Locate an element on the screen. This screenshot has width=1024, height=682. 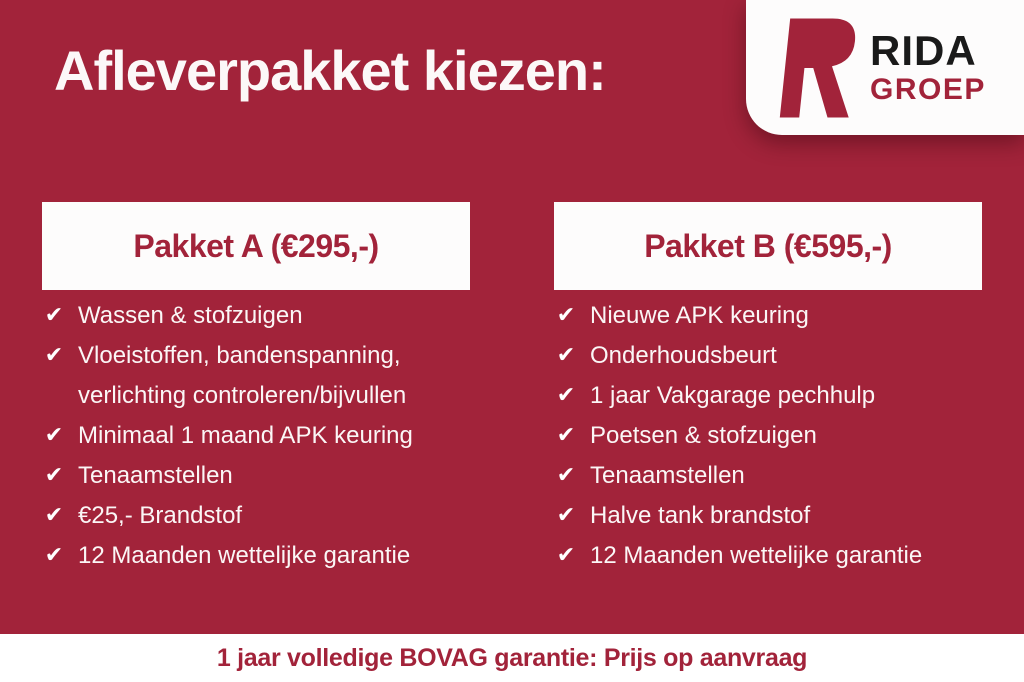
list-item: ✔ Minimaal 1 maand APK keuring is located at coordinates (256, 436).